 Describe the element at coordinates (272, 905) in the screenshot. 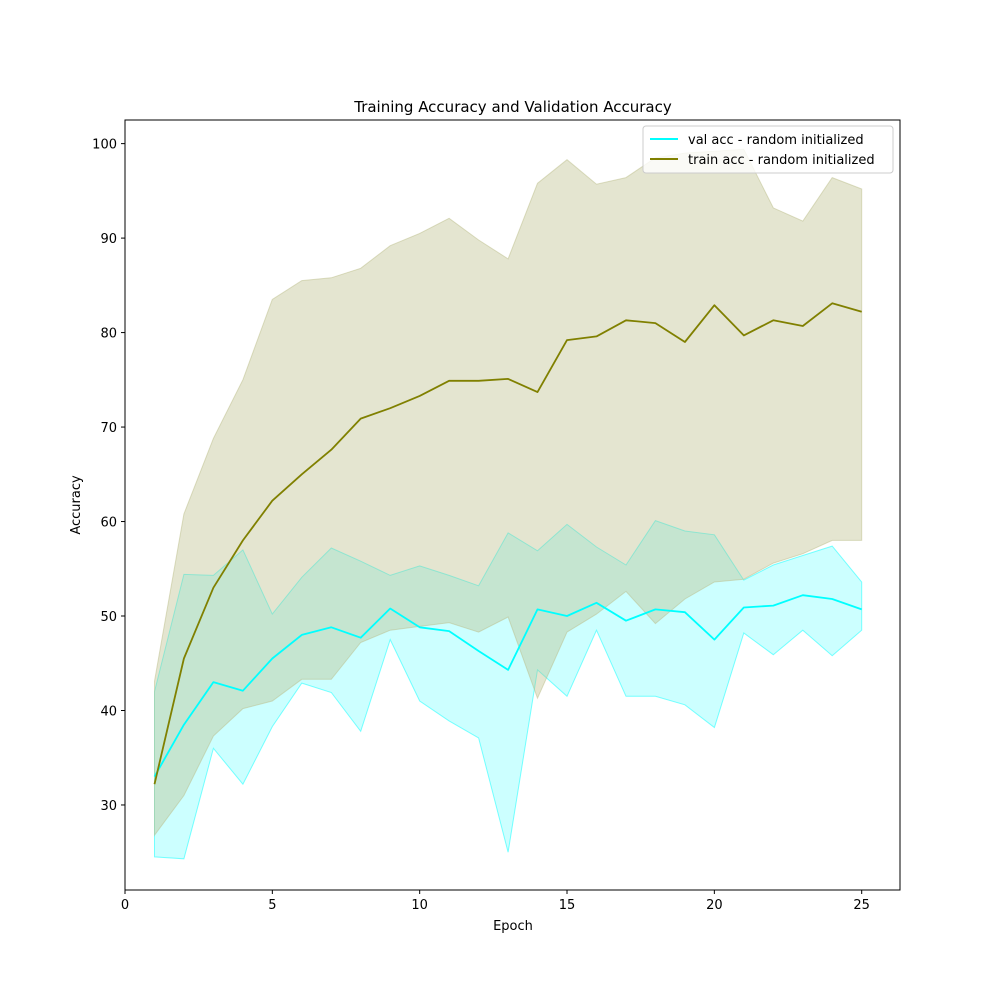

I see `x-tick-label: 5` at that location.